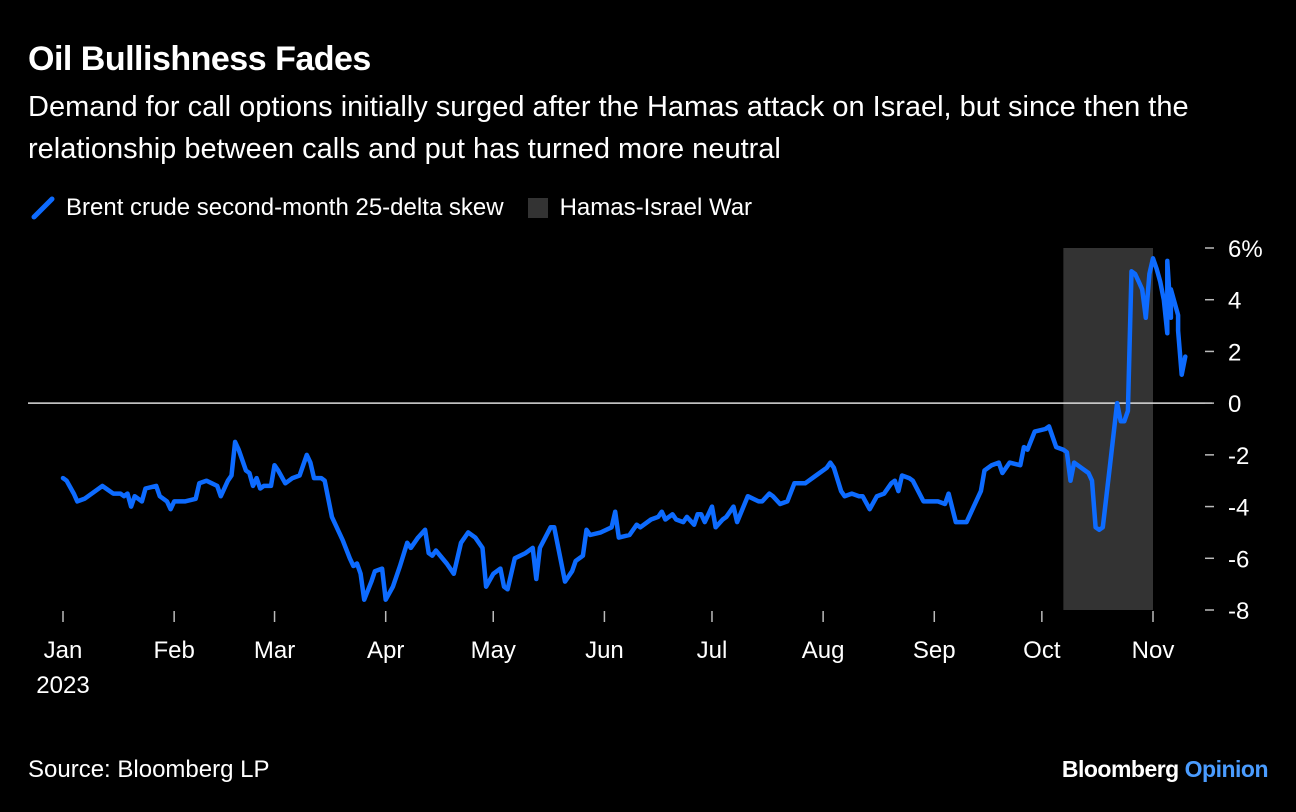 Image resolution: width=1296 pixels, height=812 pixels. Describe the element at coordinates (1234, 352) in the screenshot. I see `y-tick-label: 2` at that location.